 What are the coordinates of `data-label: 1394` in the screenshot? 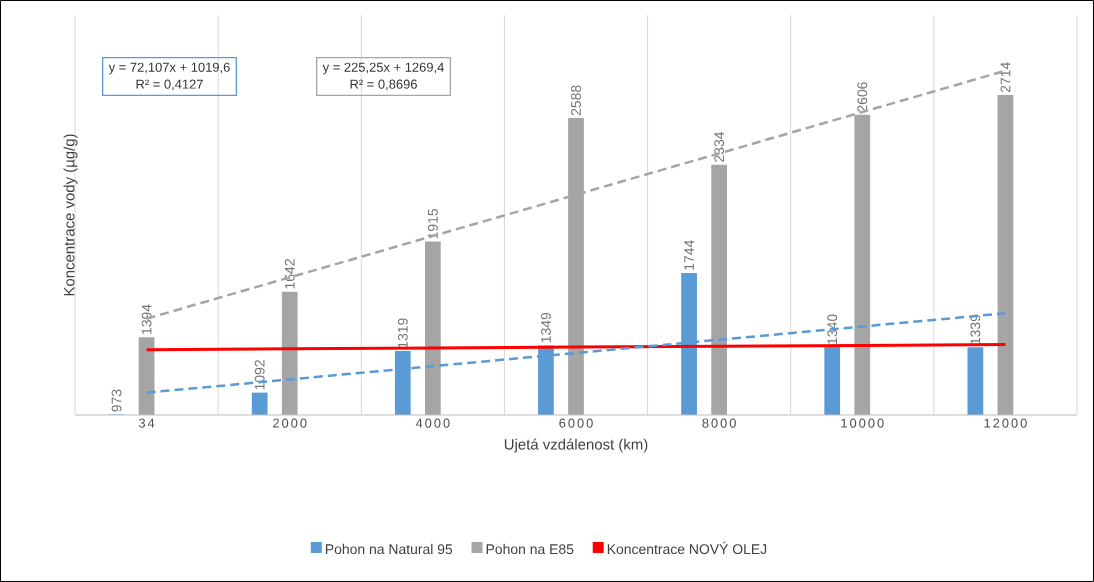 It's located at (146, 319).